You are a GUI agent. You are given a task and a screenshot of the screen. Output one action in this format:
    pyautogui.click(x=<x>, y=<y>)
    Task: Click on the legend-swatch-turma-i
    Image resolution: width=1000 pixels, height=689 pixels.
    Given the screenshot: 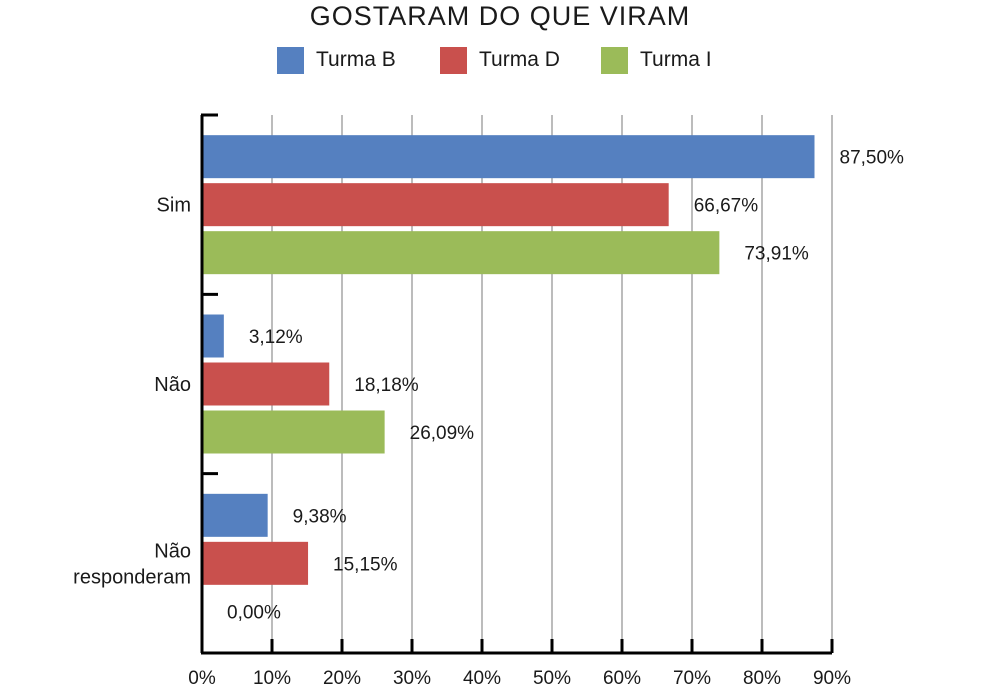 What is the action you would take?
    pyautogui.click(x=614, y=60)
    